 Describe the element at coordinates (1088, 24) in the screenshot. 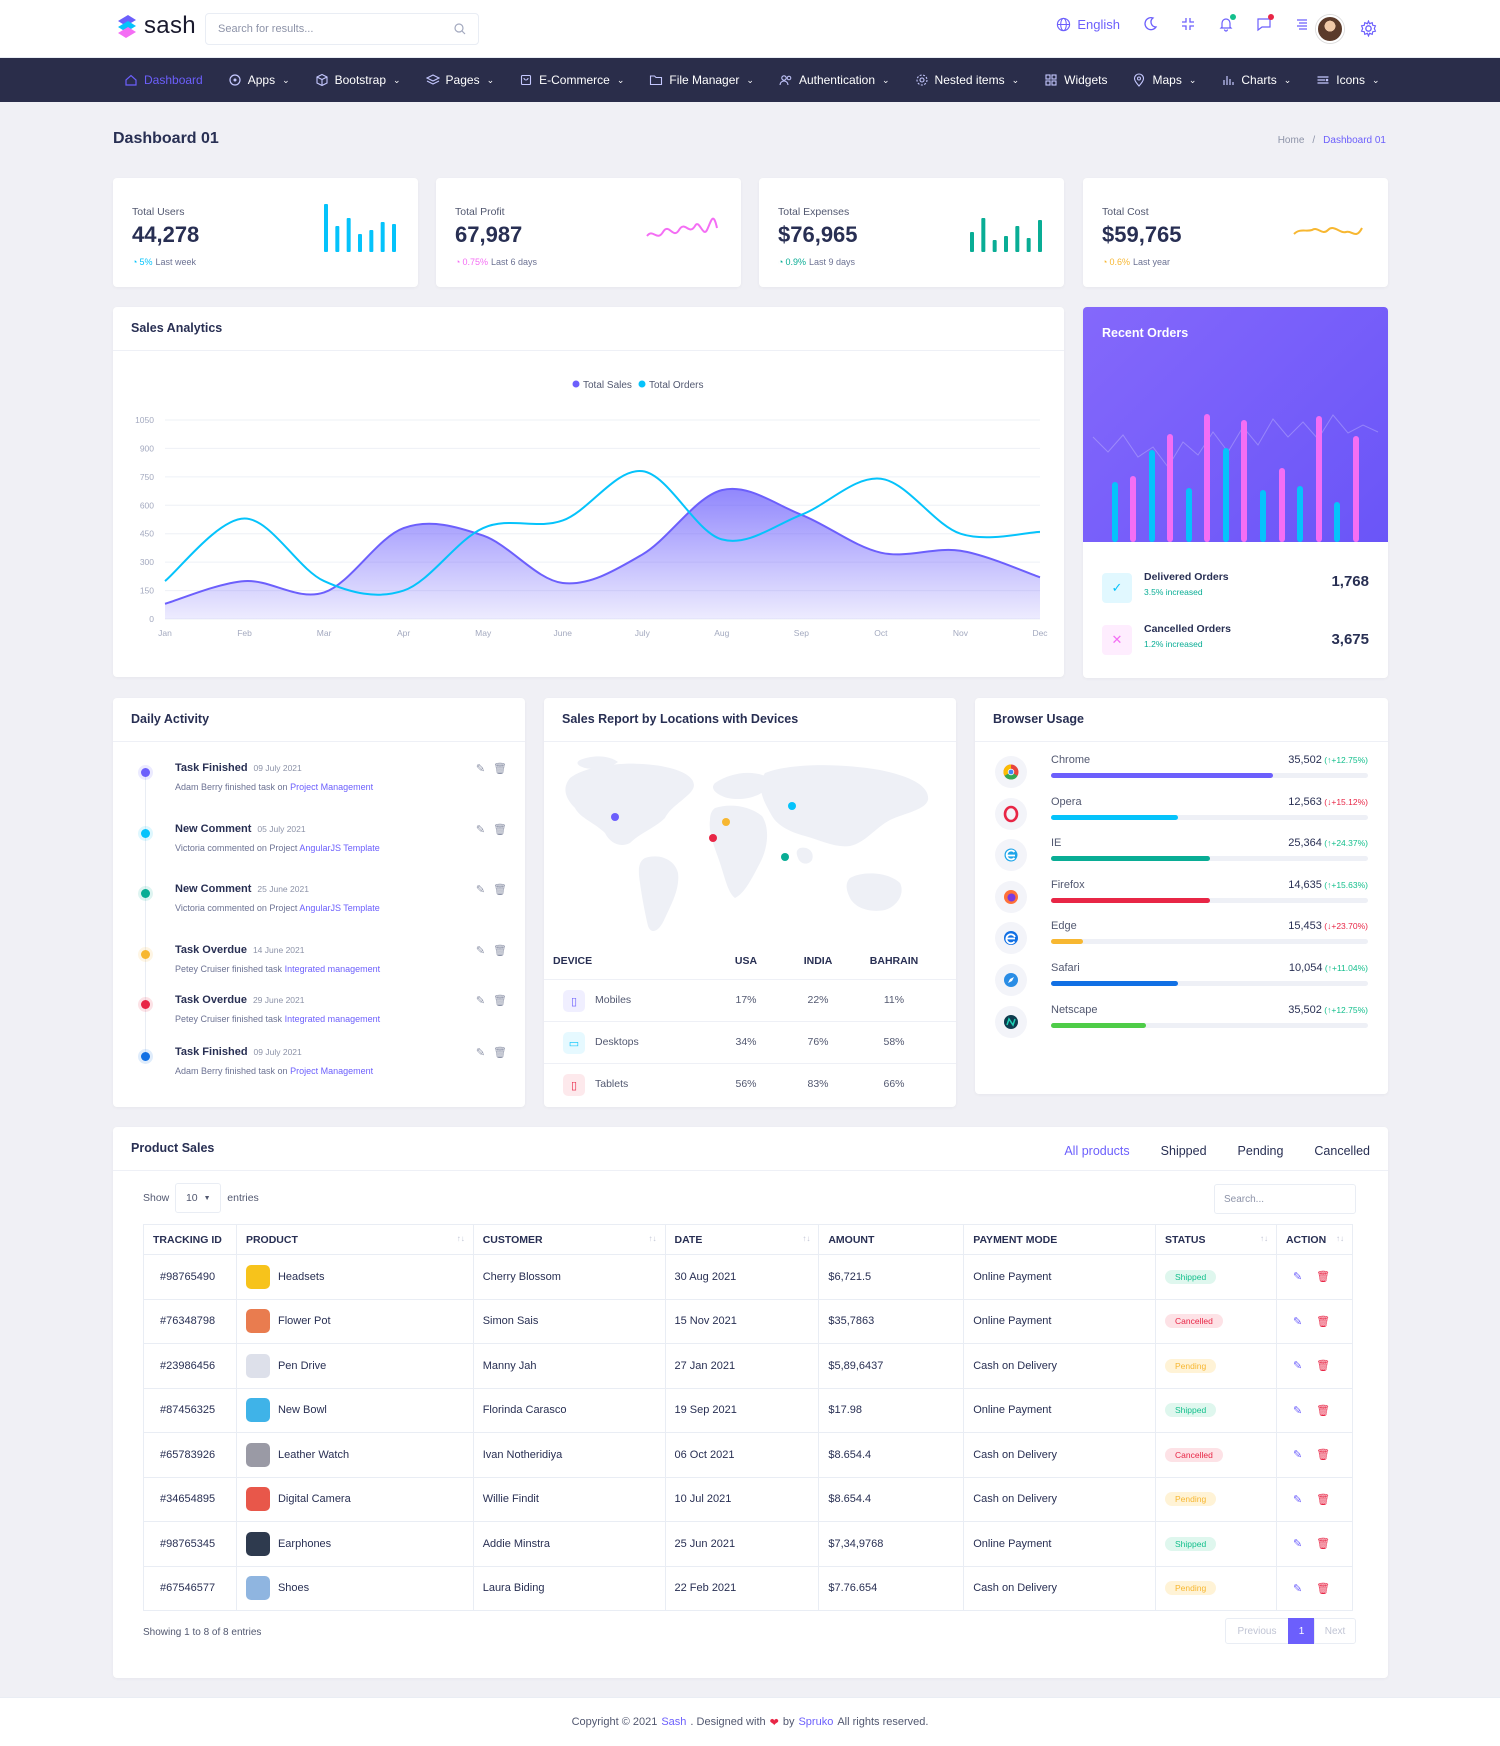

I see `language-selector: English` at that location.